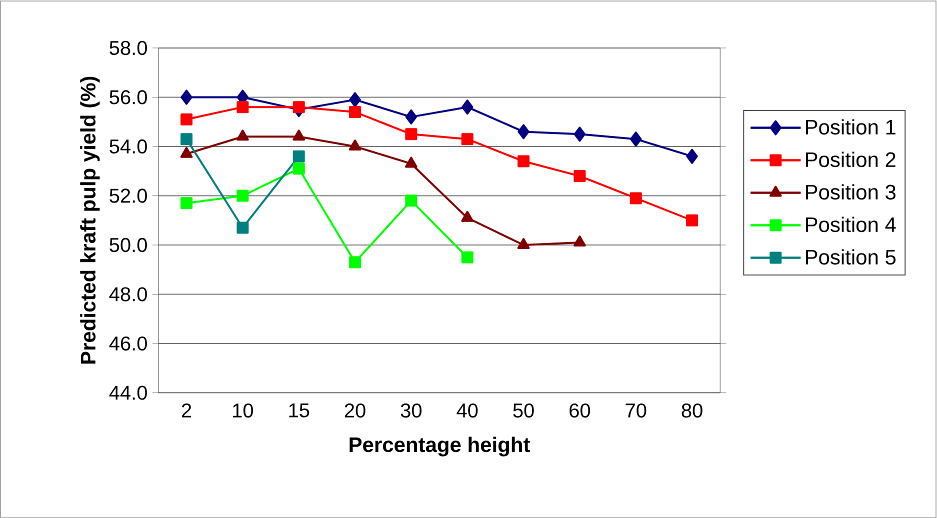  Describe the element at coordinates (128, 97) in the screenshot. I see `y-tick-label: 56.0` at that location.